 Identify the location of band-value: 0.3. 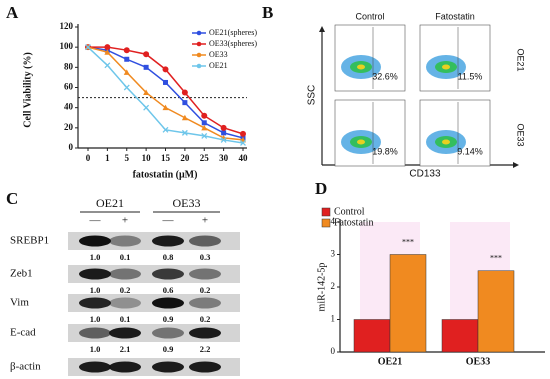
(205, 257).